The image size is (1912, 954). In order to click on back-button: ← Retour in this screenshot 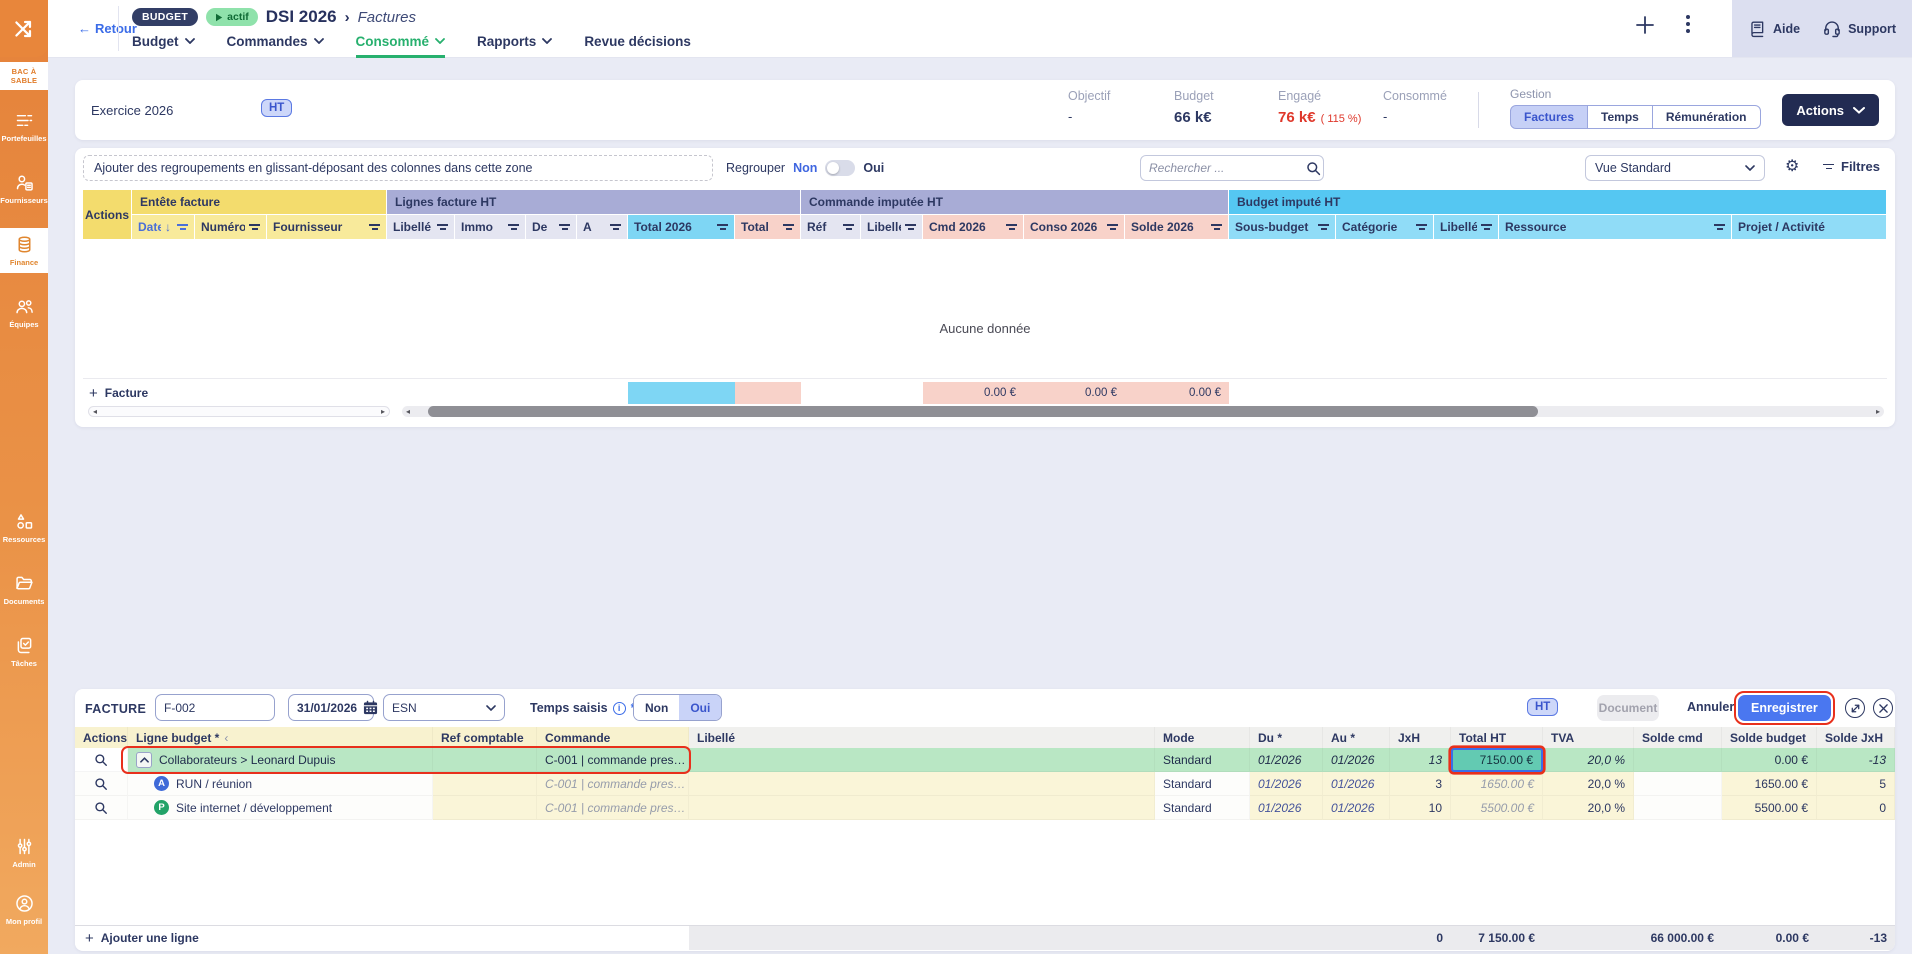, I will do `click(107, 28)`.